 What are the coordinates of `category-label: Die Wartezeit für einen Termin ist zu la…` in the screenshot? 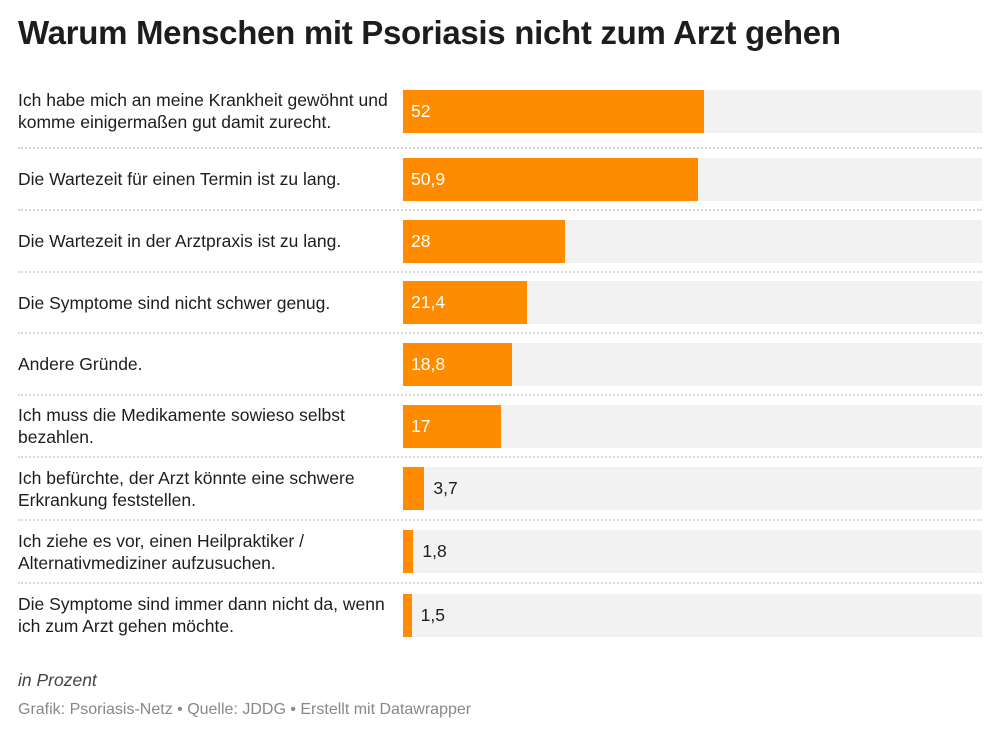 It's located at (179, 179).